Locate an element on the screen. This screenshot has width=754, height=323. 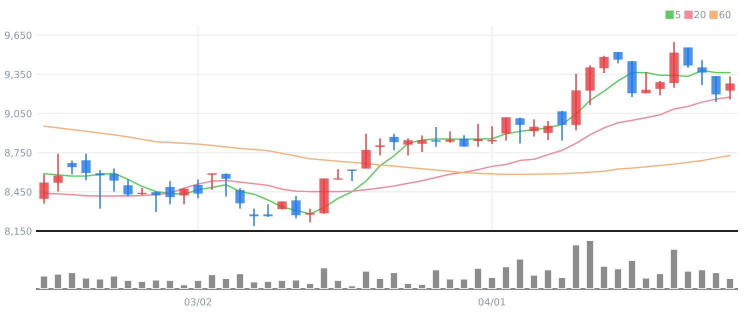
legend-label: 60 is located at coordinates (725, 14).